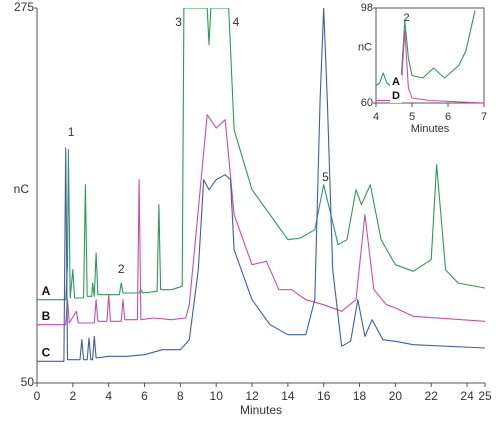 The height and width of the screenshot is (427, 500). I want to click on series-label: D, so click(396, 96).